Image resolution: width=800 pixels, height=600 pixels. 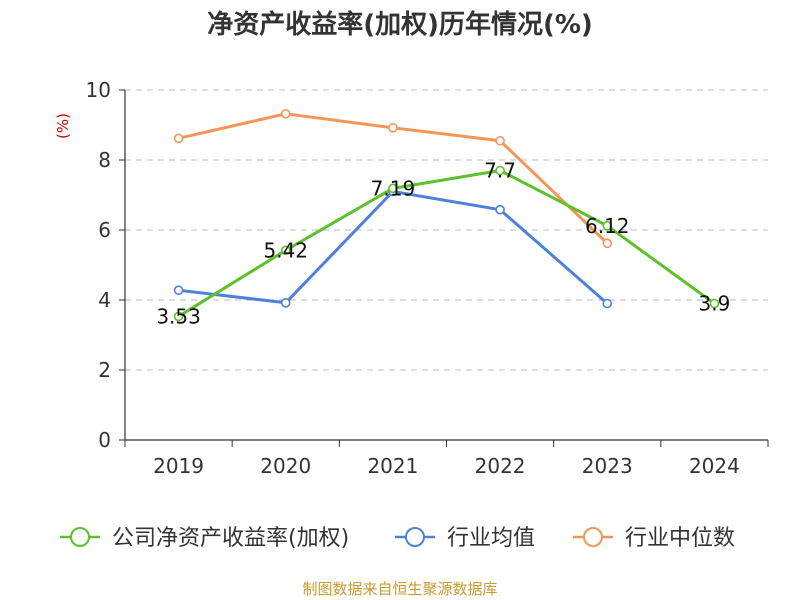 I want to click on y-tick-label: 2, so click(x=104, y=370).